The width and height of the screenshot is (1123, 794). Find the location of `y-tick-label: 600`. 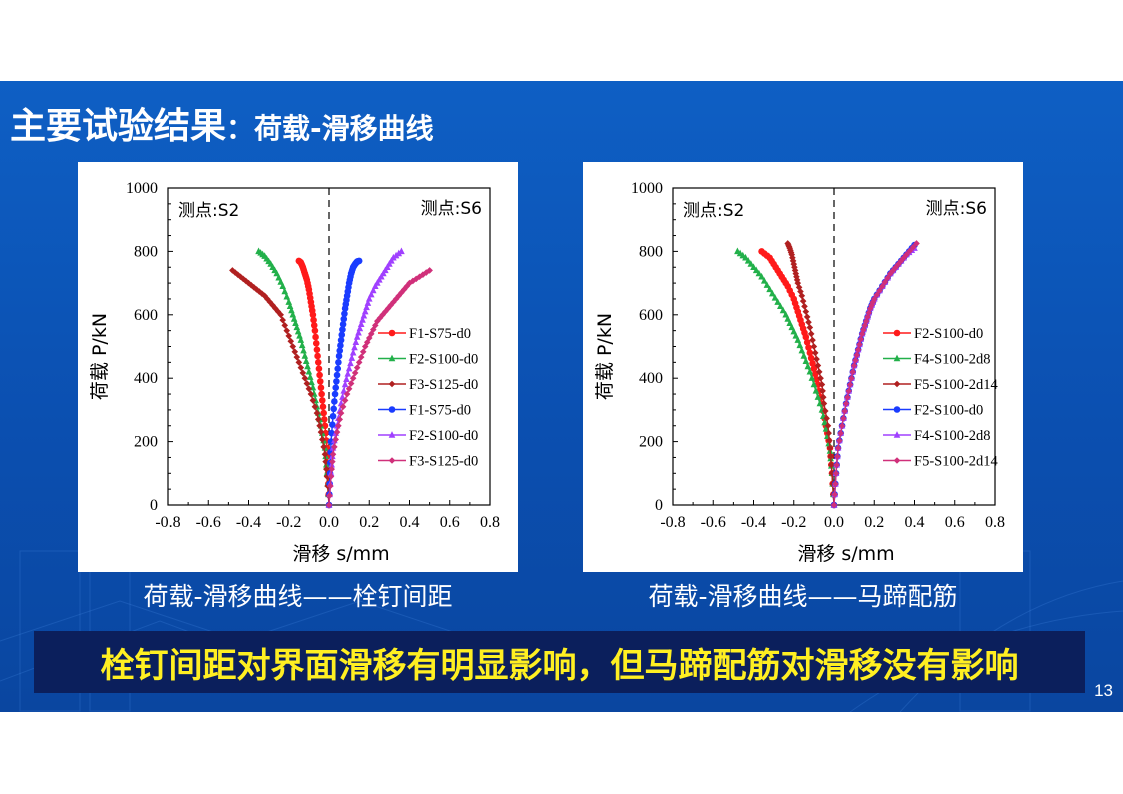

y-tick-label: 600 is located at coordinates (146, 315).